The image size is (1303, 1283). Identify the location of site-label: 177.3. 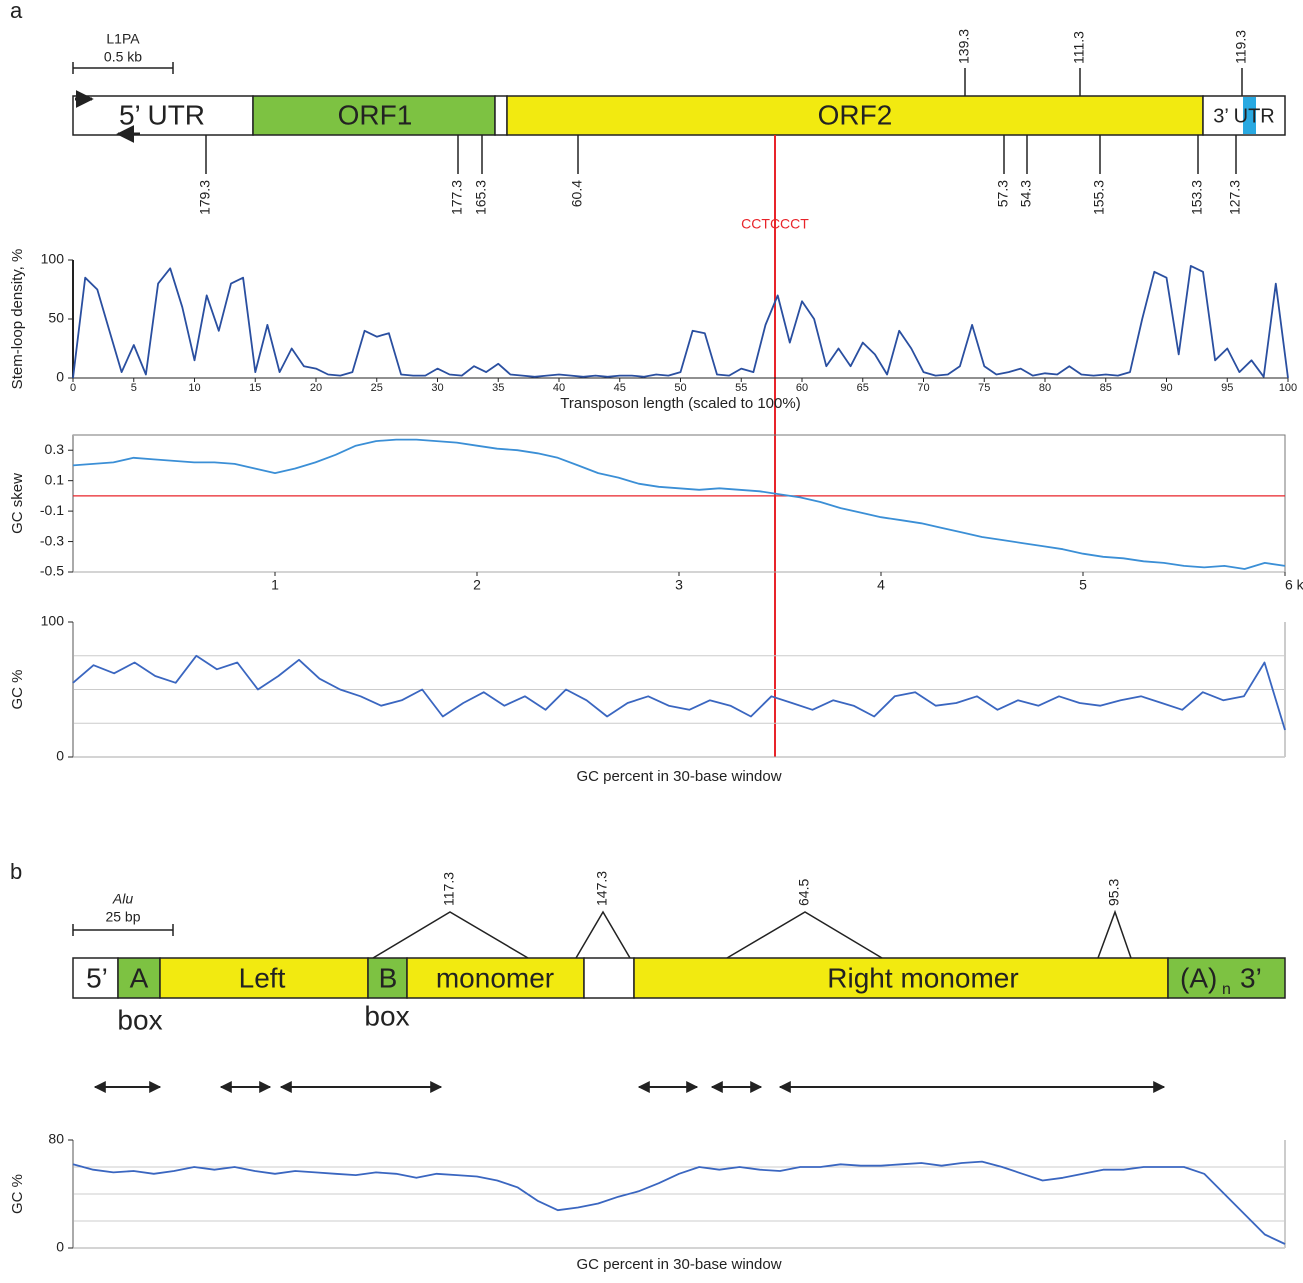
(457, 197).